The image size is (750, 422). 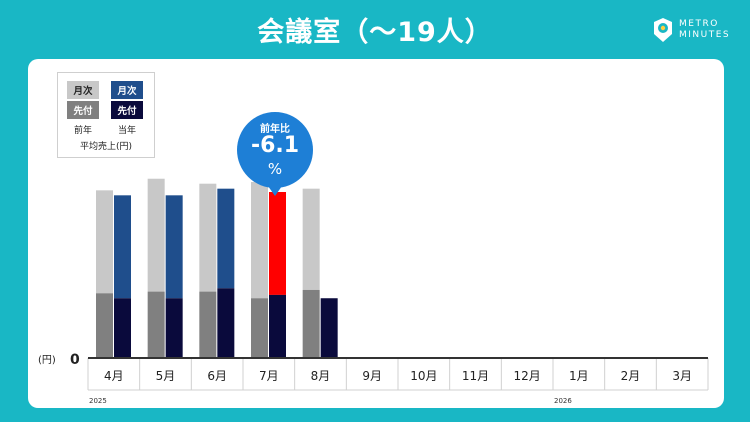 What do you see at coordinates (269, 376) in the screenshot?
I see `x-tick-label: 7月` at bounding box center [269, 376].